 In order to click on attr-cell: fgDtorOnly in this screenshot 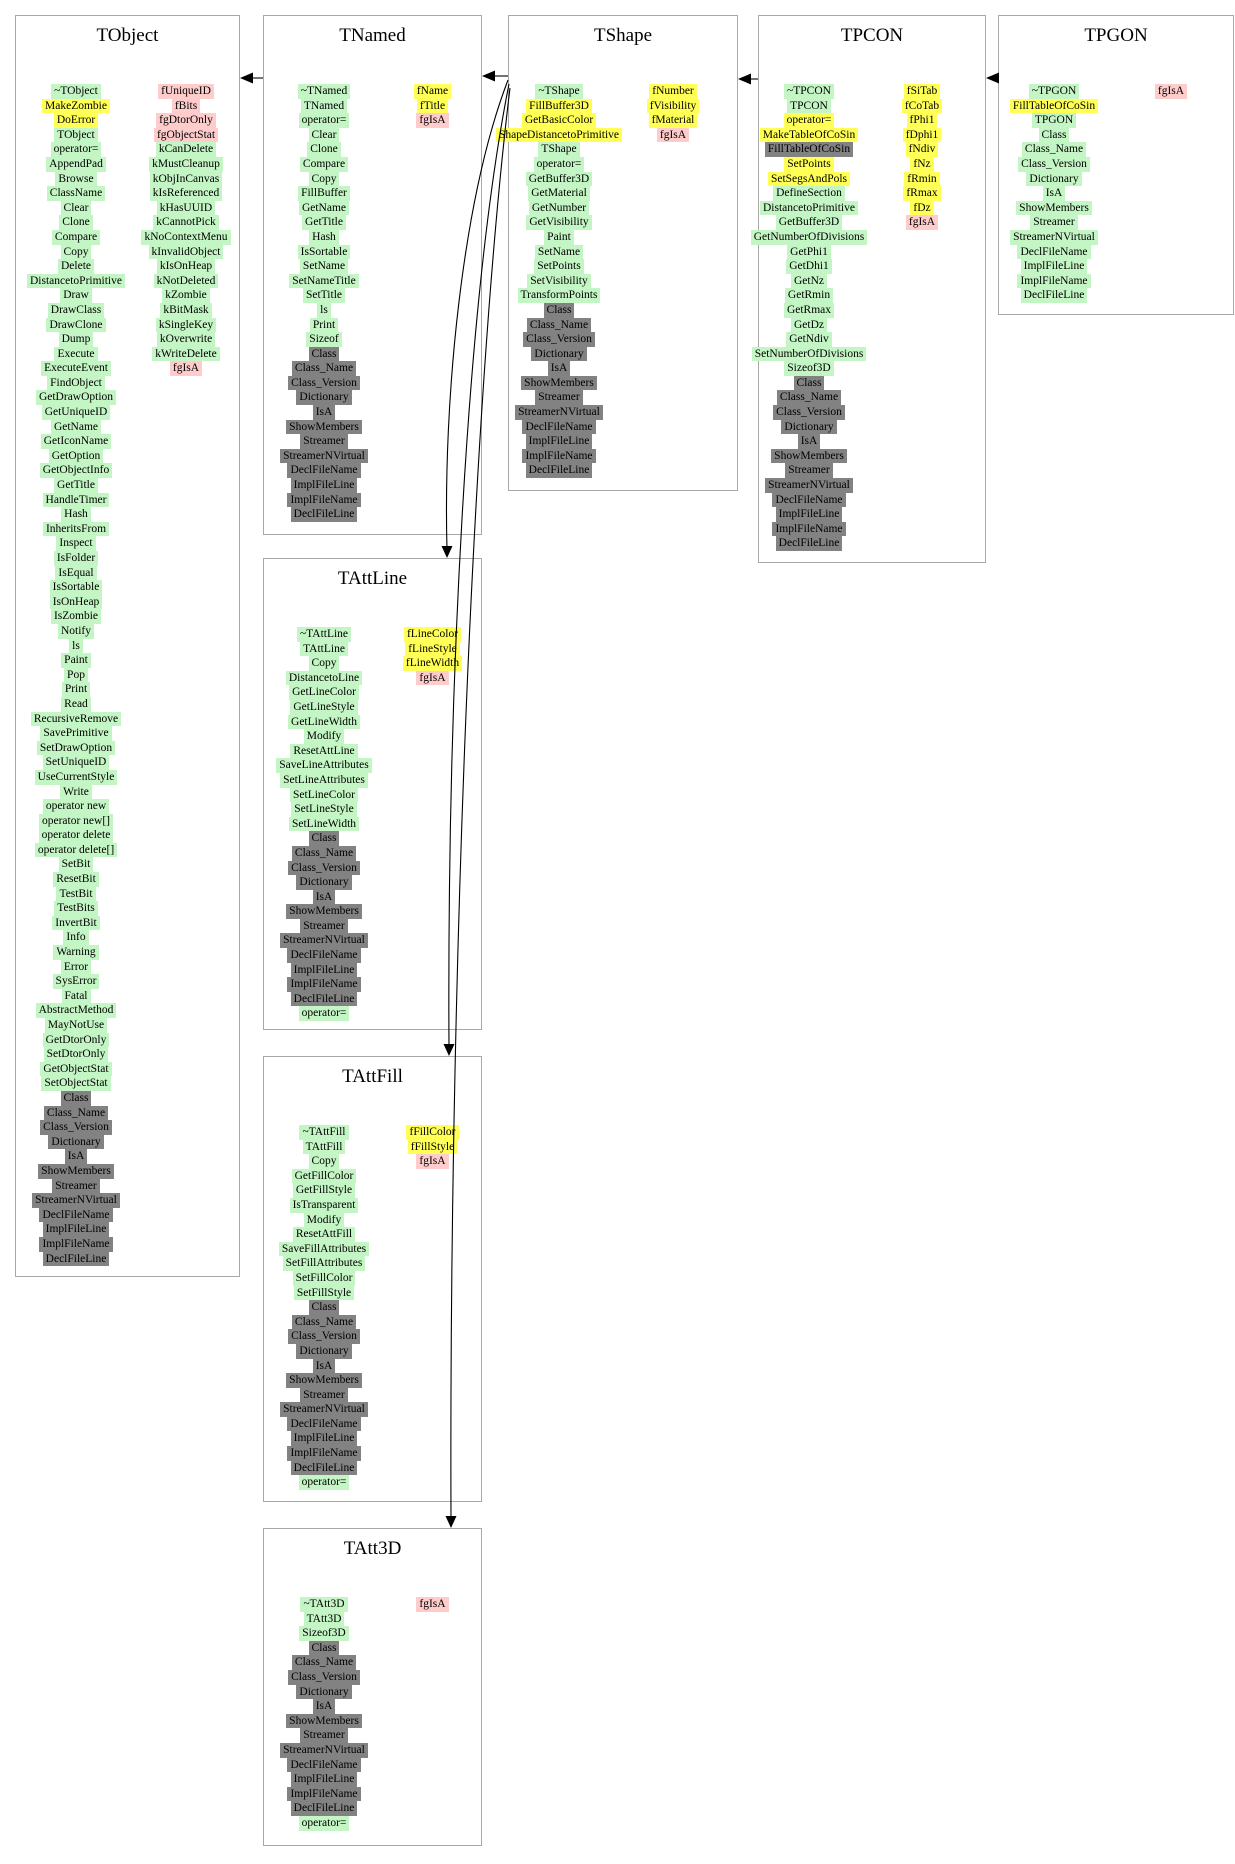, I will do `click(186, 120)`.